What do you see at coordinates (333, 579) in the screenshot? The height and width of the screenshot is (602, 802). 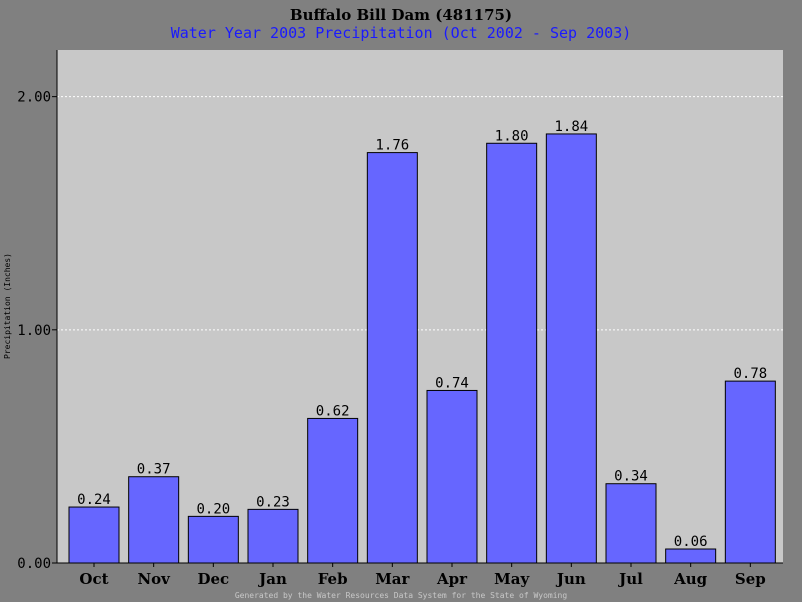 I see `x-tick-label: Feb` at bounding box center [333, 579].